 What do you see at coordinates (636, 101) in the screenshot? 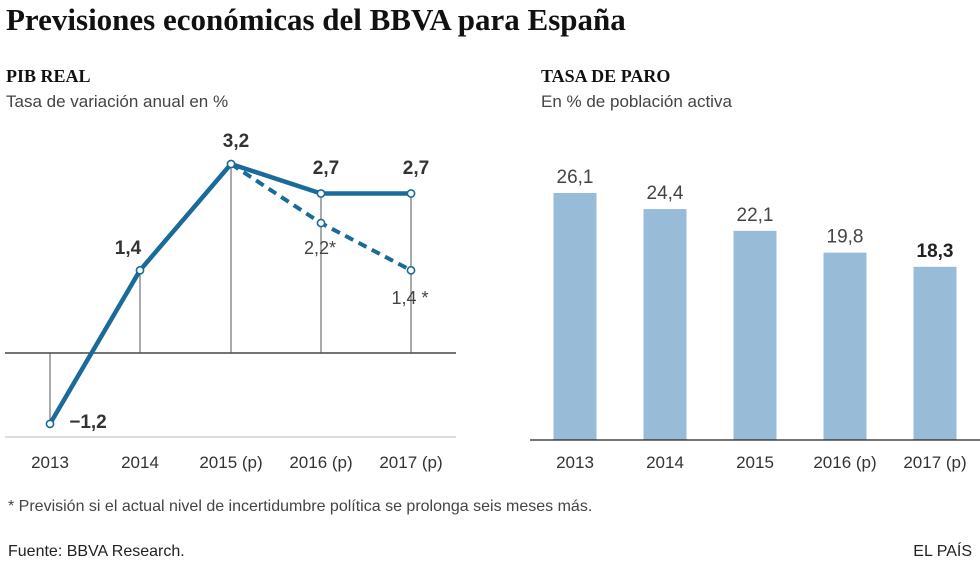
I see `unemployment-panel-subtitle: En % de población activa` at bounding box center [636, 101].